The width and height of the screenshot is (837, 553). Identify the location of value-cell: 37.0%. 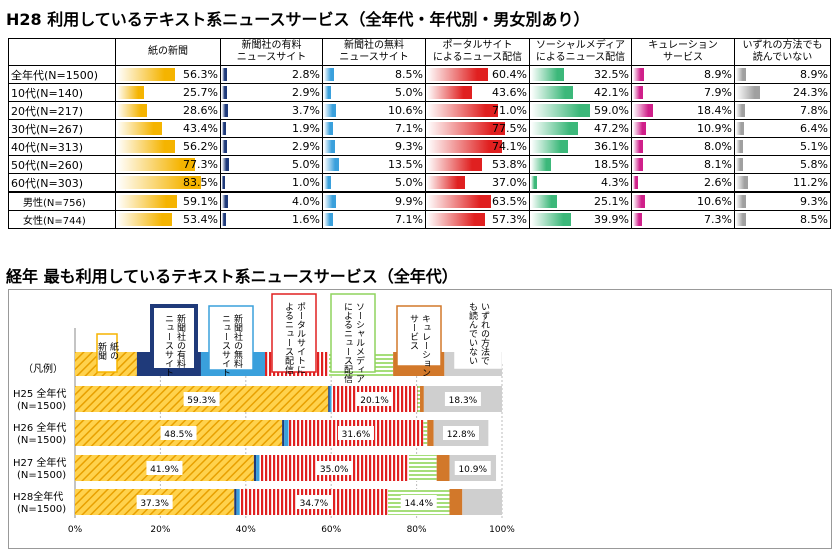
(477, 183).